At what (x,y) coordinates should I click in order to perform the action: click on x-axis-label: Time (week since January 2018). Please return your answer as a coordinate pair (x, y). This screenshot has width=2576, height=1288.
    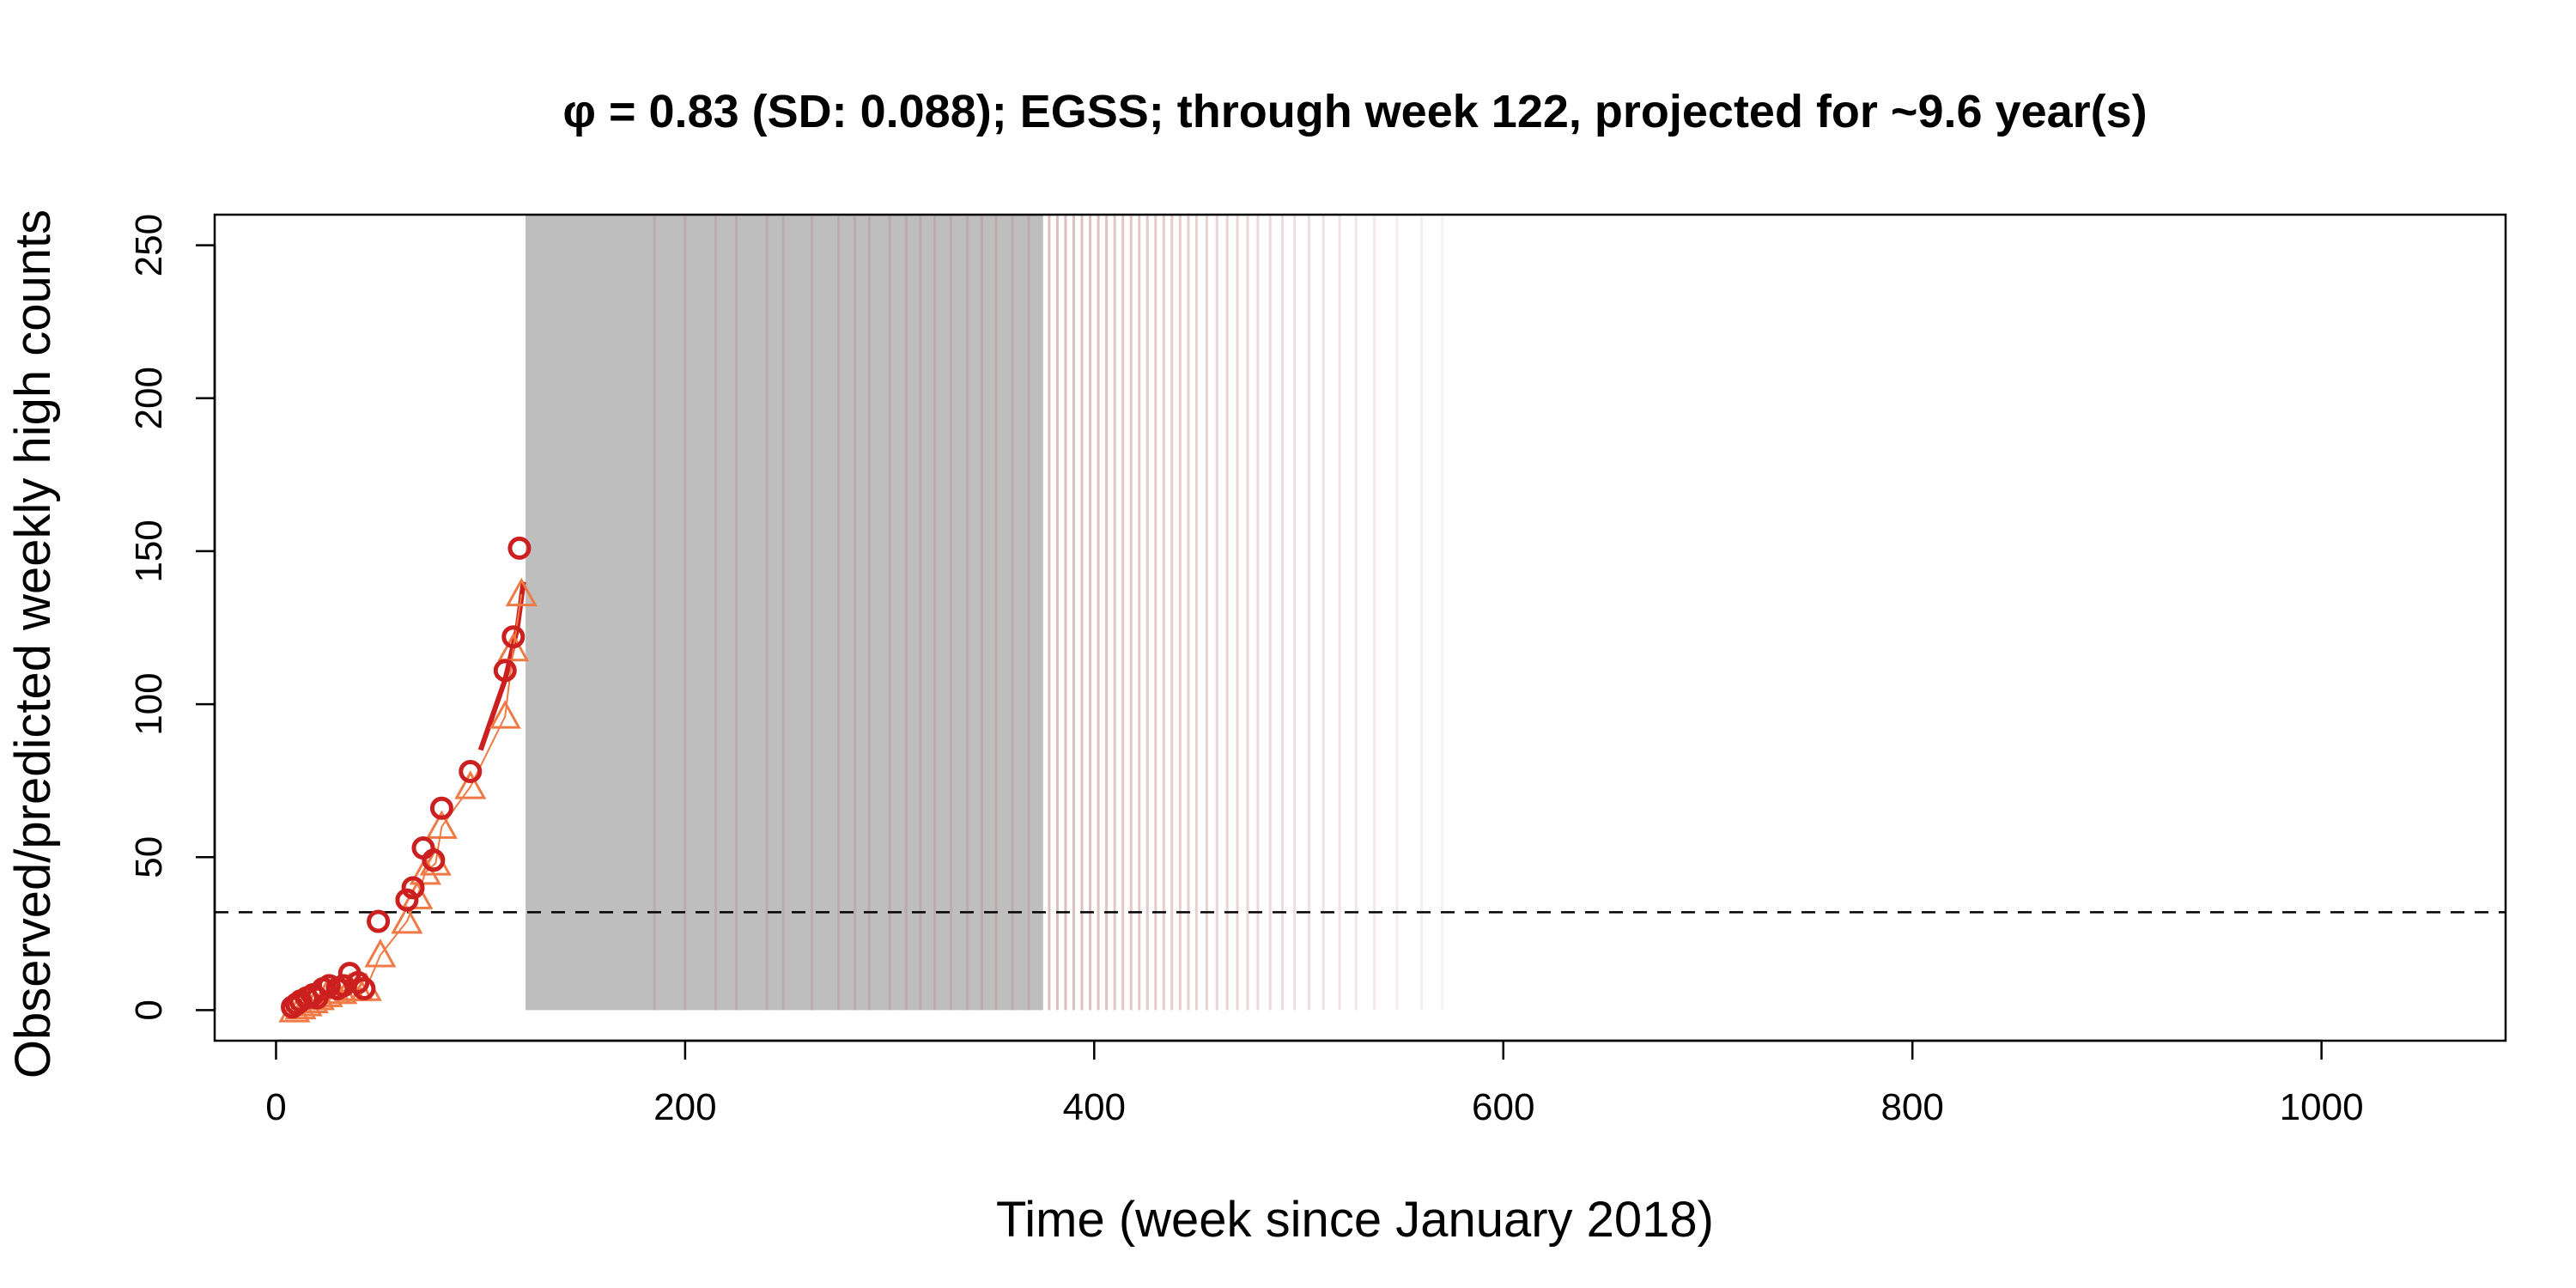
    Looking at the image, I should click on (1355, 1220).